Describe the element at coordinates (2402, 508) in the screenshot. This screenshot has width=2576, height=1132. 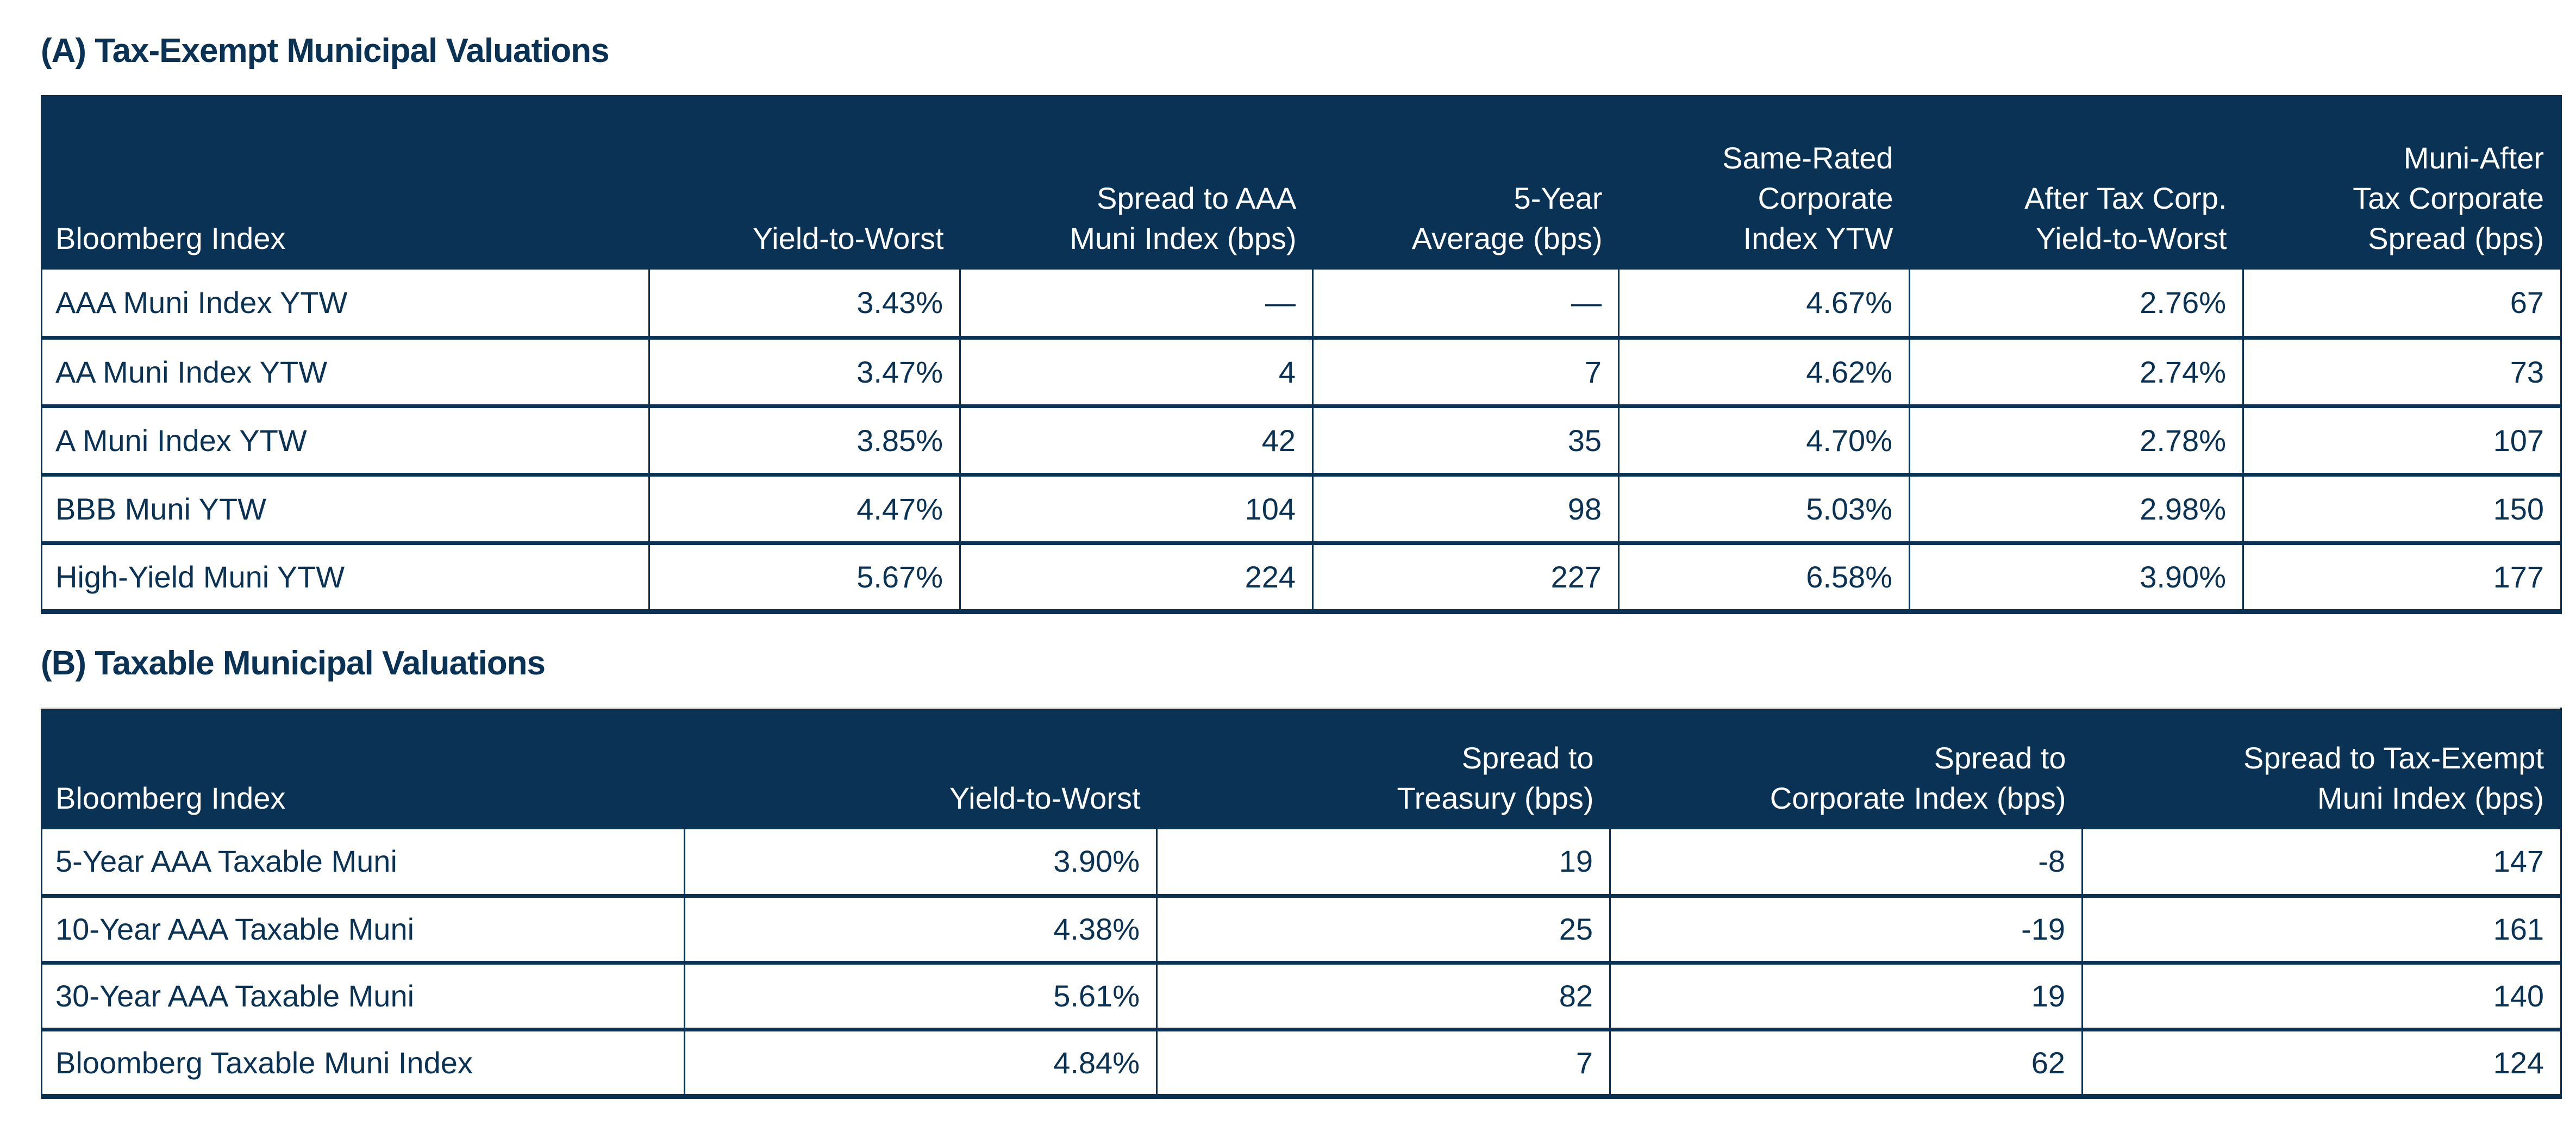
I see `cell: 150` at that location.